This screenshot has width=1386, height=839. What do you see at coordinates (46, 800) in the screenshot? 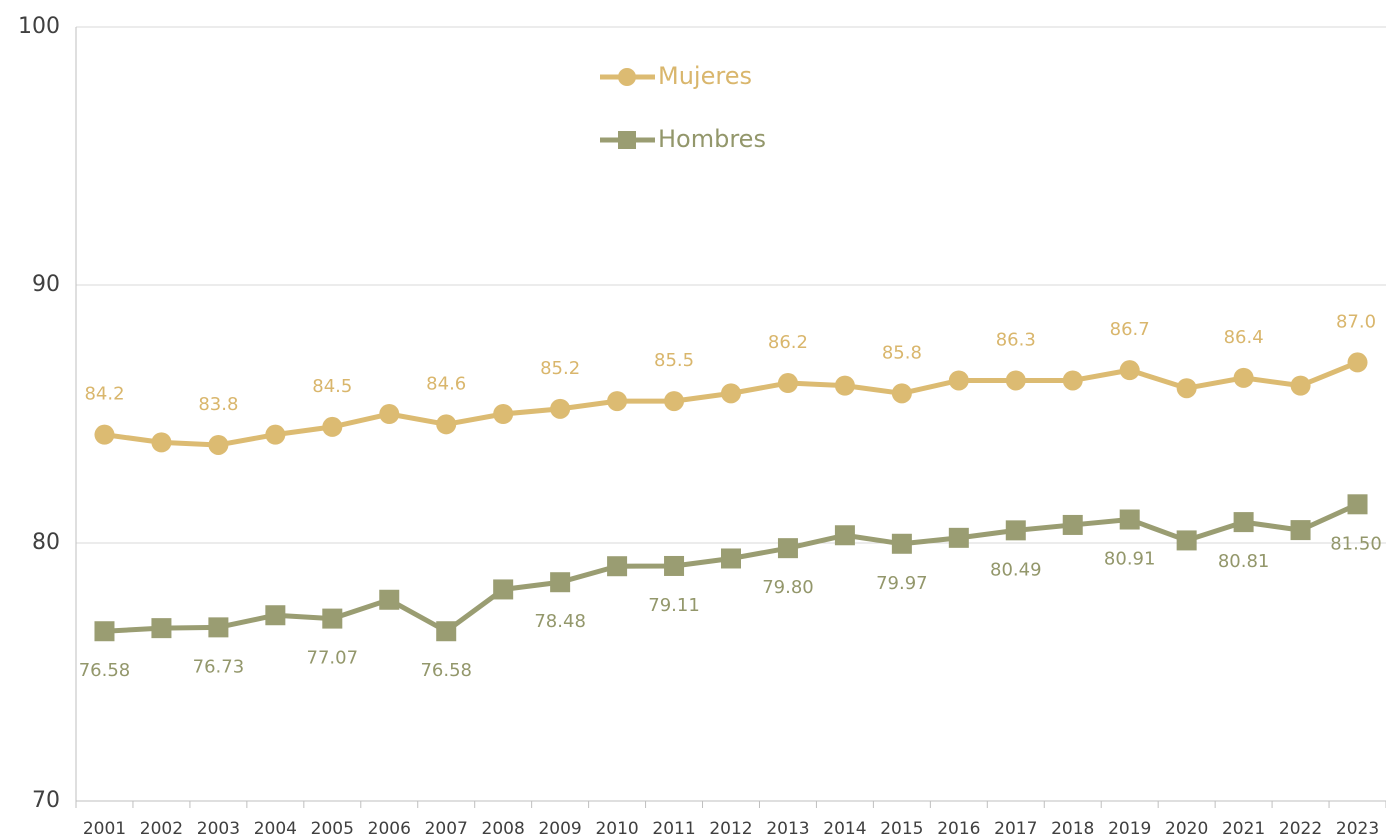
I see `y-tick-label: 70` at bounding box center [46, 800].